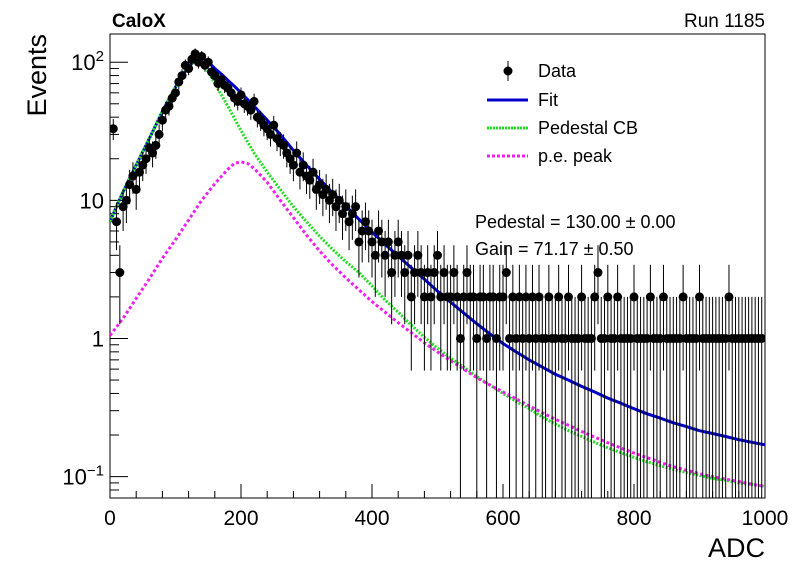 Image resolution: width=796 pixels, height=572 pixels. I want to click on y-axis-title: Events, so click(37, 75).